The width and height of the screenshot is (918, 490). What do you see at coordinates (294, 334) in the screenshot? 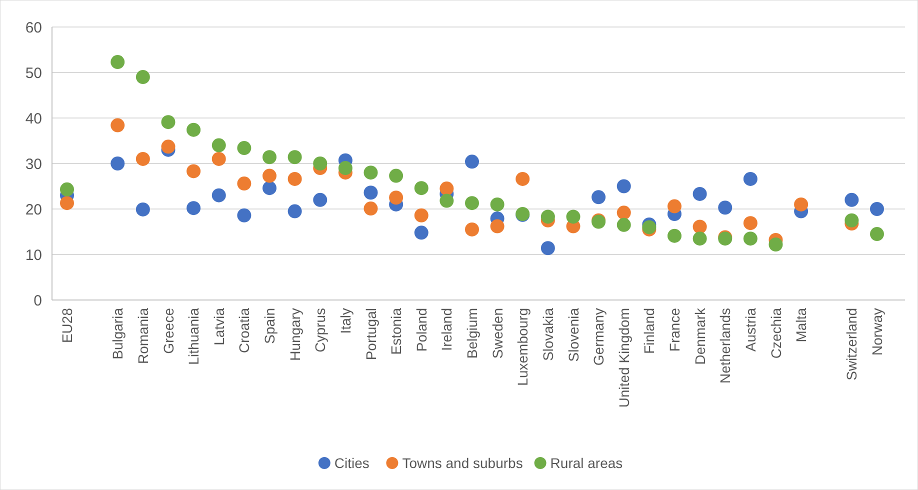
I see `x-tick-label: Hungary` at bounding box center [294, 334].